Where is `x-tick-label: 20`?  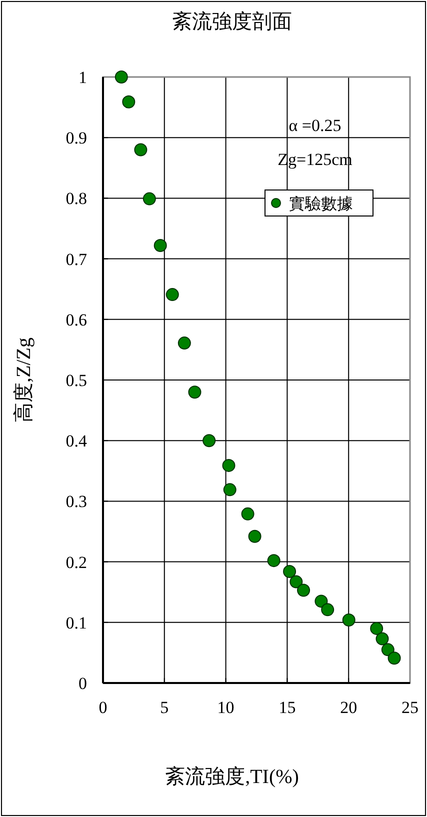
x-tick-label: 20 is located at coordinates (349, 707).